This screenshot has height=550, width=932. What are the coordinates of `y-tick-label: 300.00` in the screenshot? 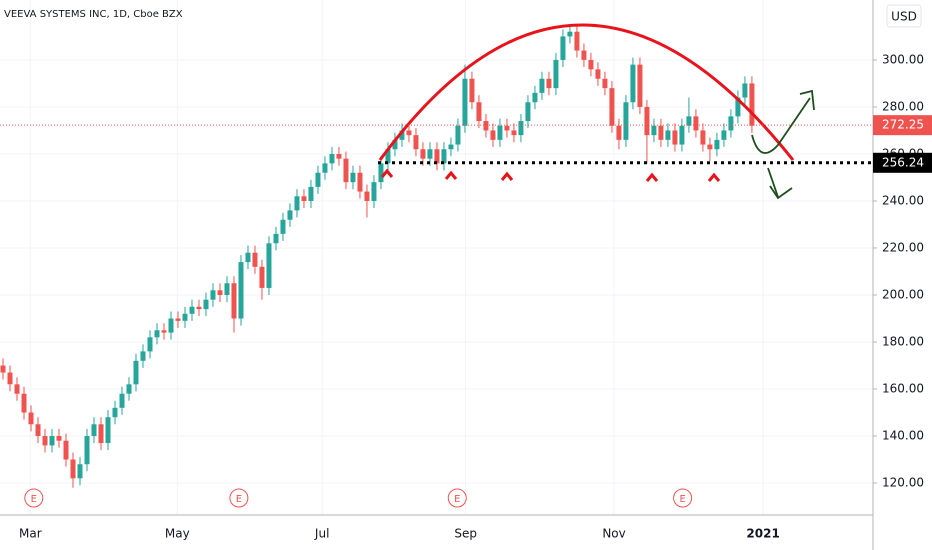 It's located at (903, 59).